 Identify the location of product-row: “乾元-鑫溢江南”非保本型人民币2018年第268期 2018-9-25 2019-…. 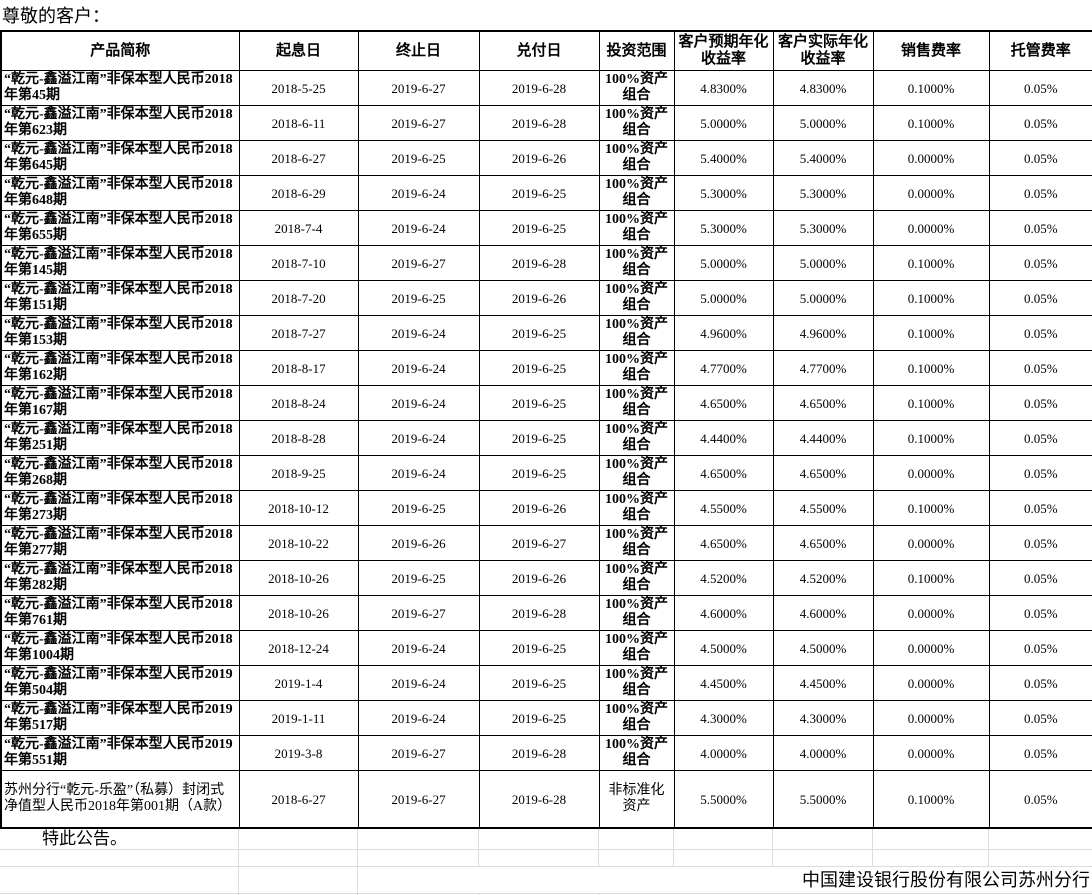
(546, 473).